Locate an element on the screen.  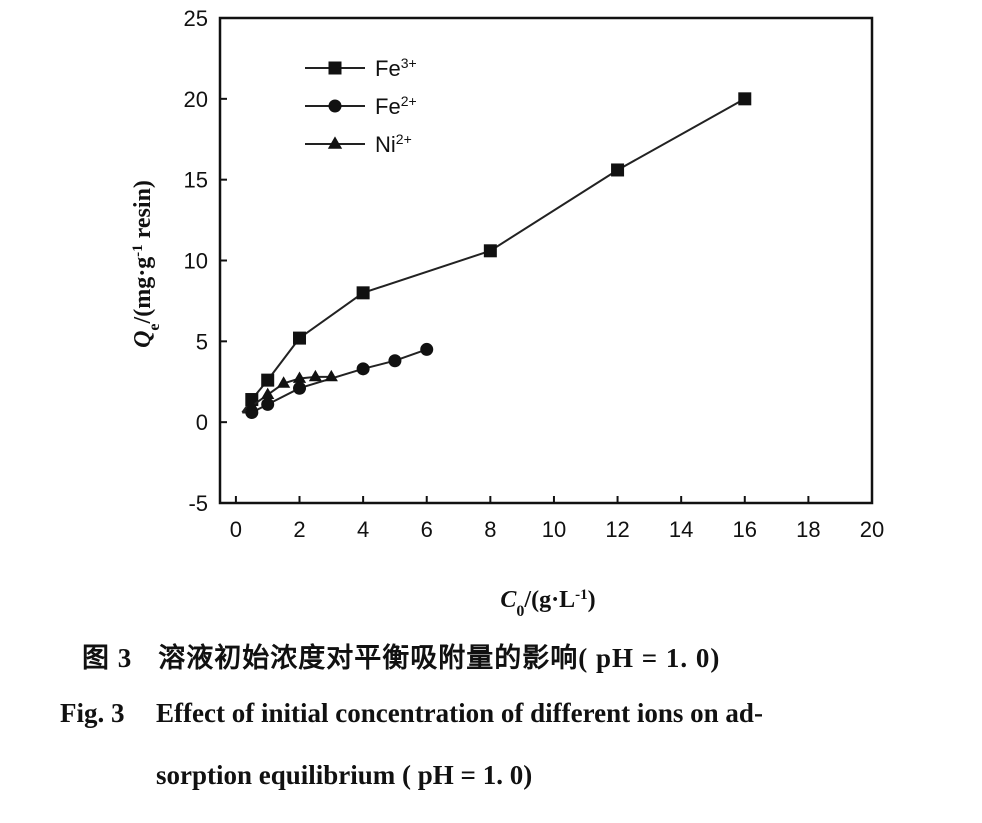
y-tick-label: 5 is located at coordinates (202, 341).